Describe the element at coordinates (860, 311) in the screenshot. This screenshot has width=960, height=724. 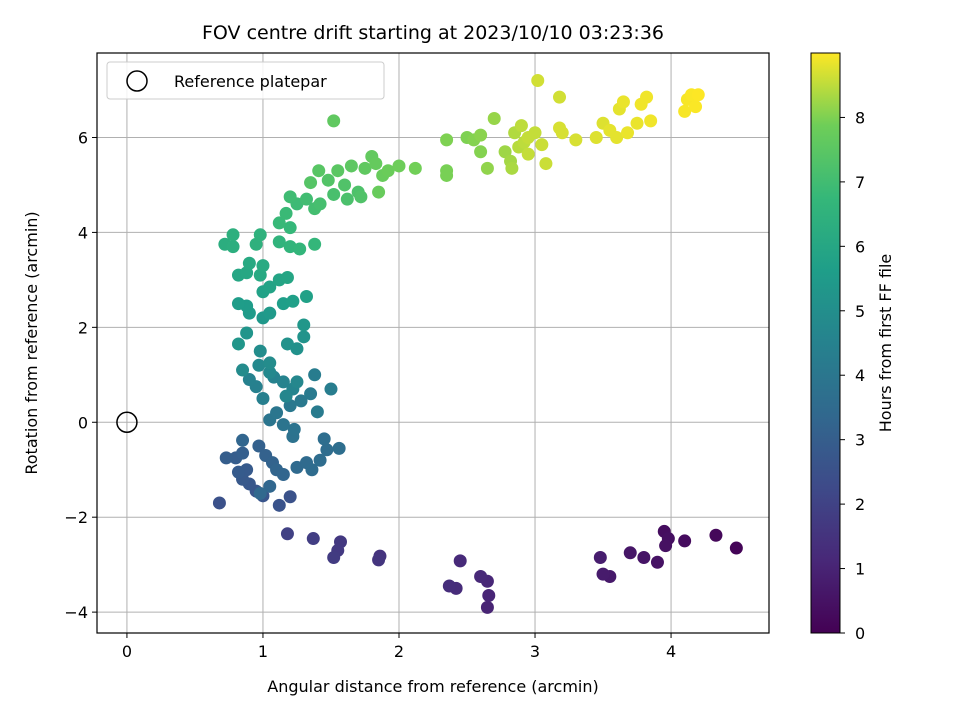
I see `colorbar-tick-label: 5` at that location.